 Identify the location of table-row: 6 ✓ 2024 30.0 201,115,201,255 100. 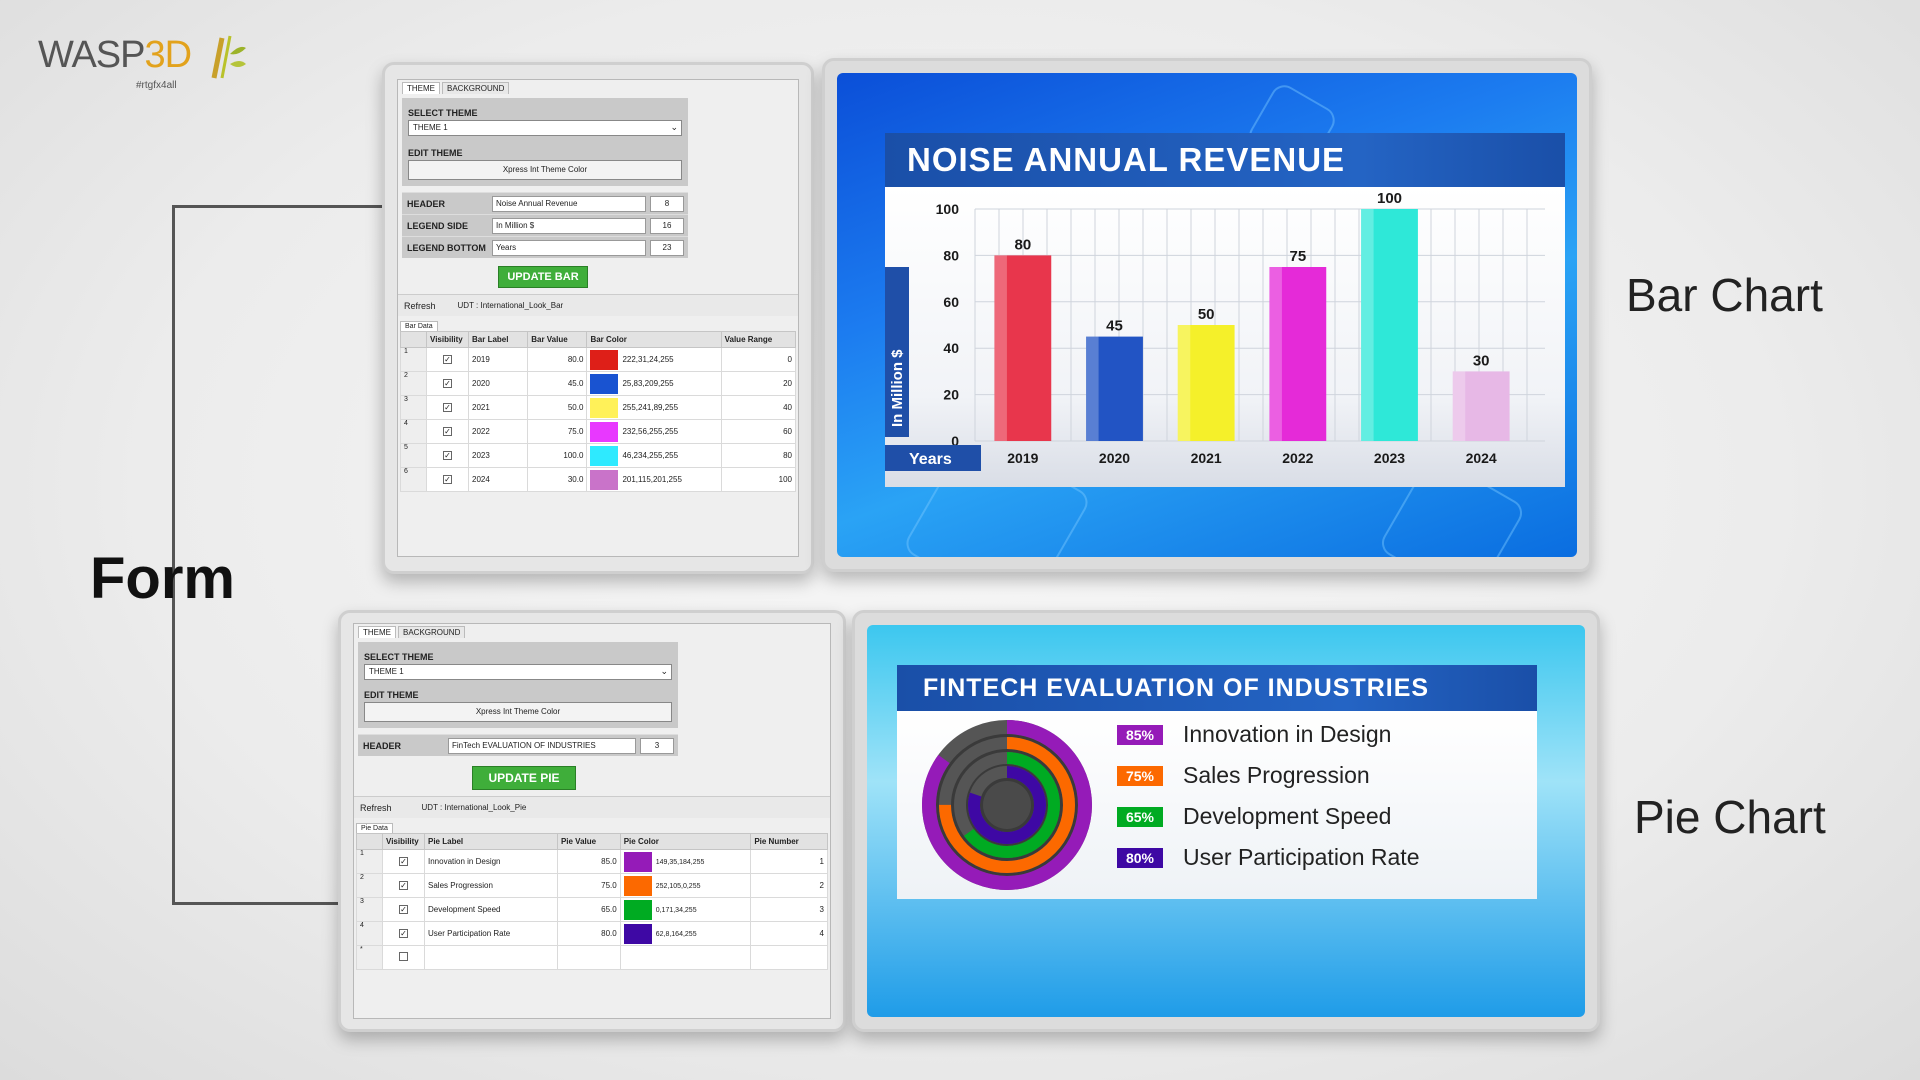
(598, 479).